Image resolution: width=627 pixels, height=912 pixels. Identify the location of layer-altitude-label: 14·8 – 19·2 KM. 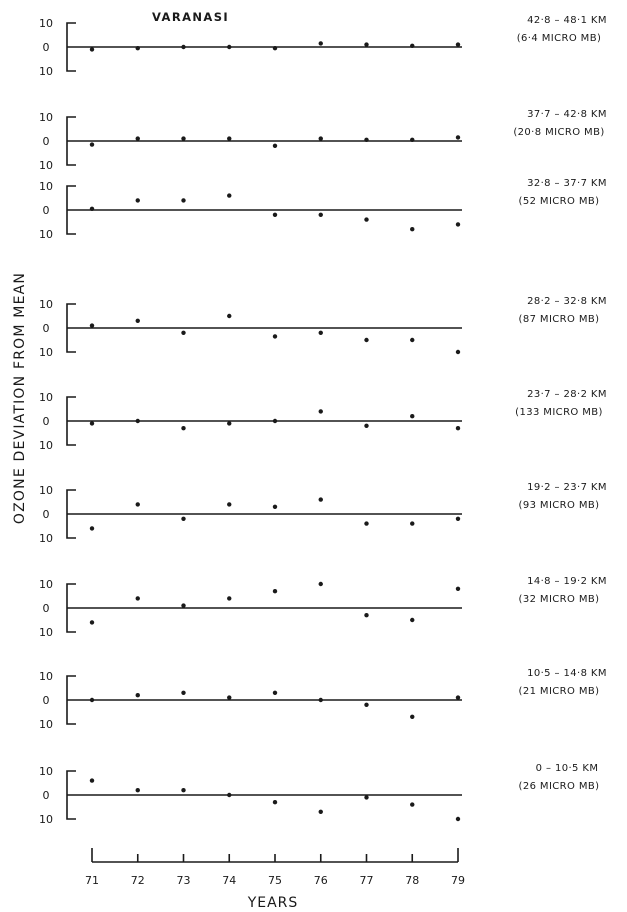
(567, 581).